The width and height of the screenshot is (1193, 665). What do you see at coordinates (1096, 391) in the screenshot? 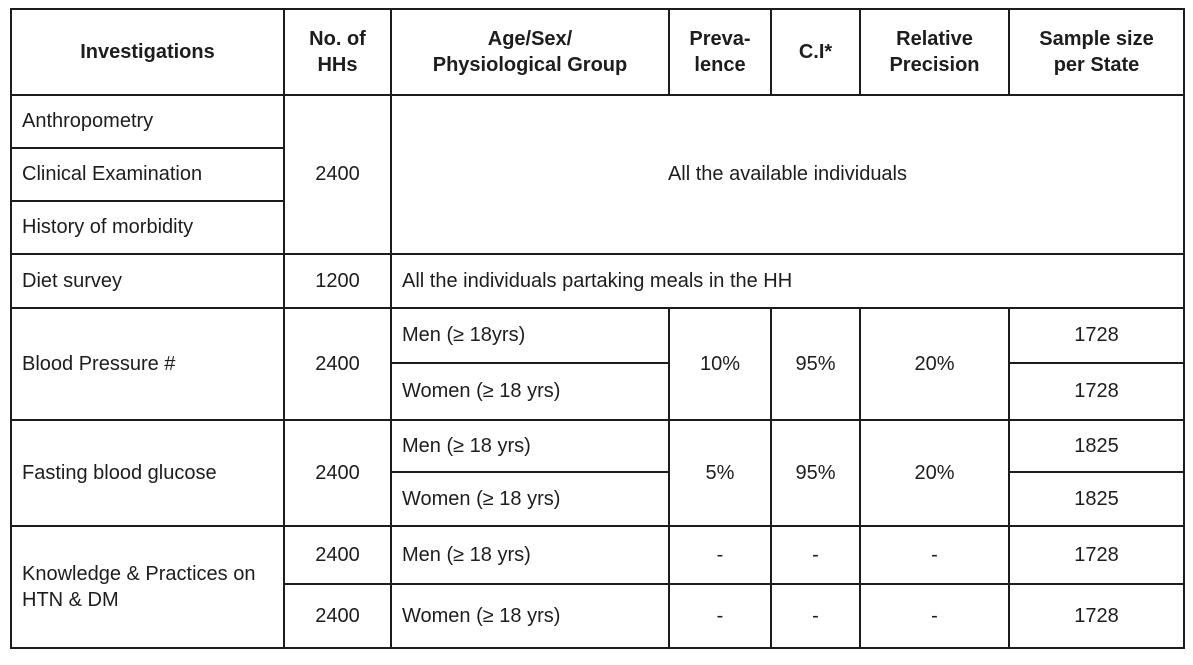
I see `cell-sample-bp-women: 1728` at bounding box center [1096, 391].